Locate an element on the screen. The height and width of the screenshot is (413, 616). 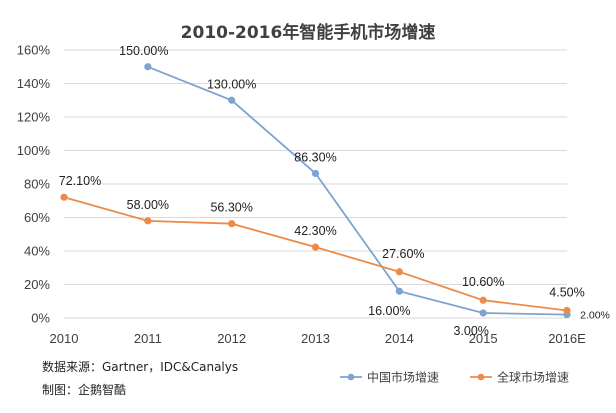
data-label: 86.30% is located at coordinates (315, 157).